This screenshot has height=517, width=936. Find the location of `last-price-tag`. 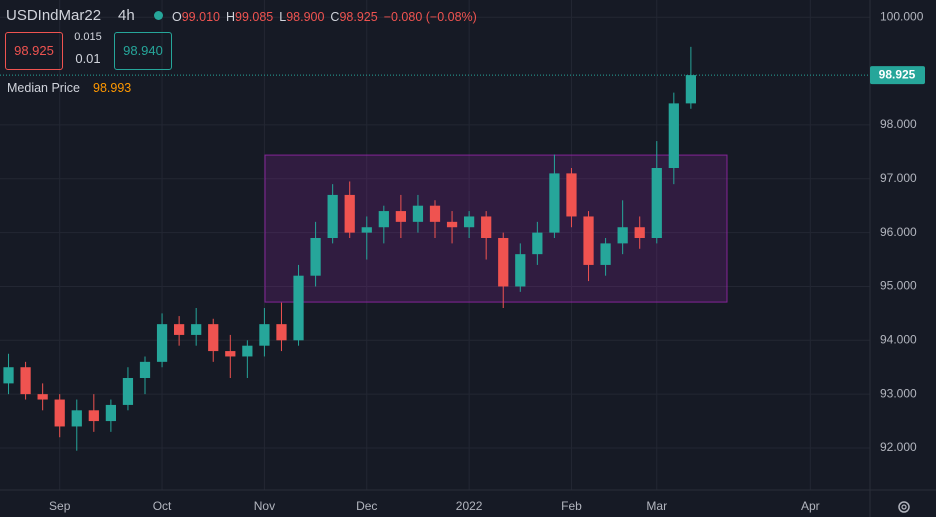

last-price-tag is located at coordinates (897, 75).